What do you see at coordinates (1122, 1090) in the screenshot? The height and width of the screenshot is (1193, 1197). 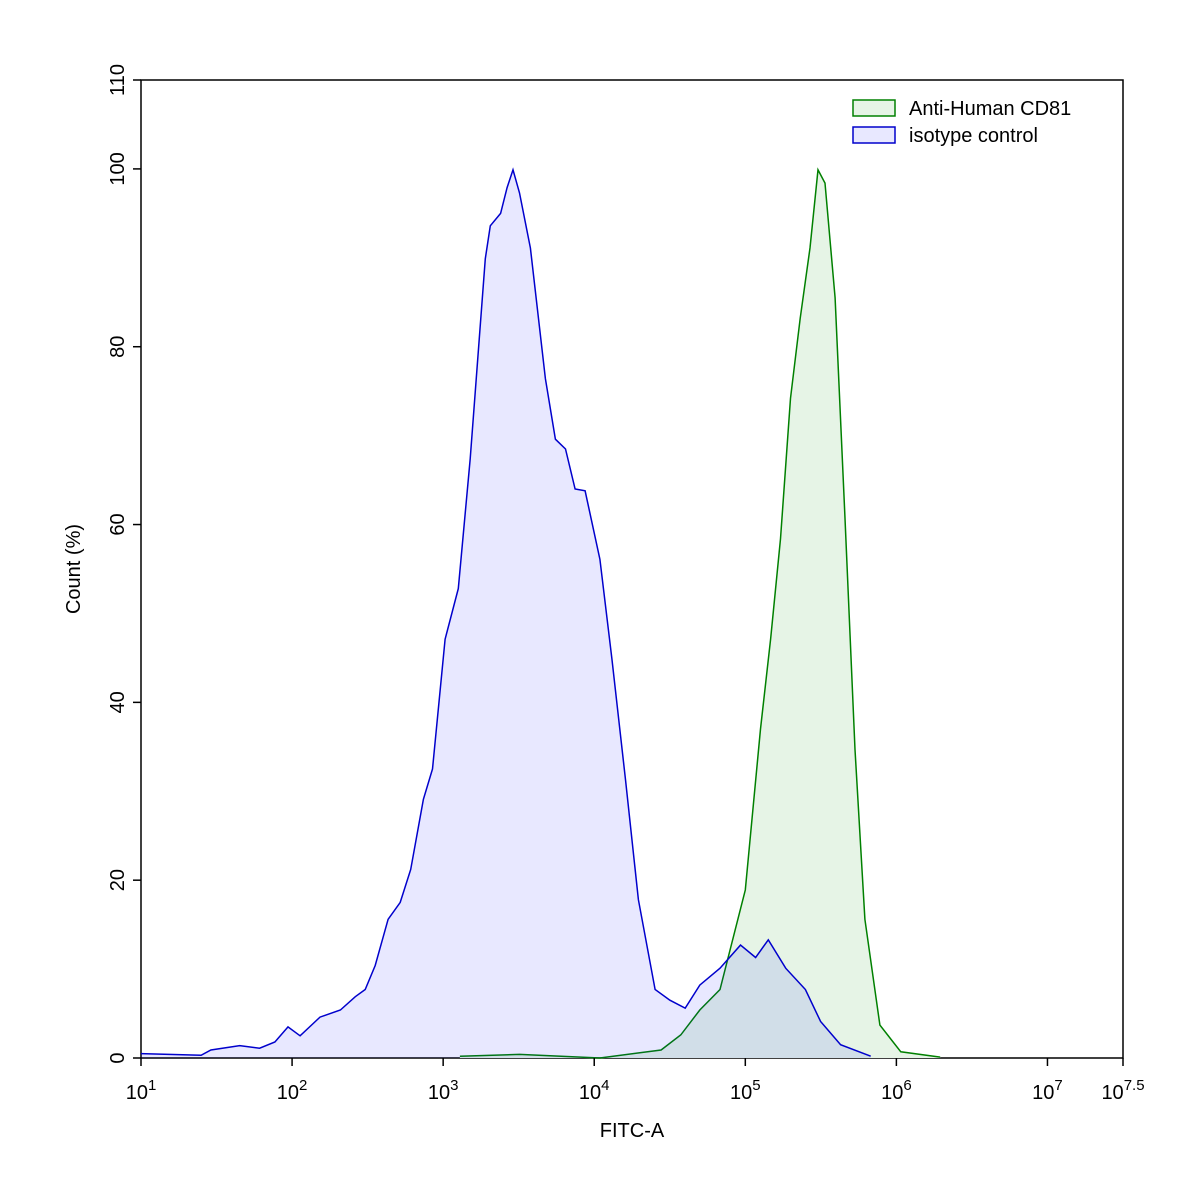 I see `x-tick-label: 107.5` at bounding box center [1122, 1090].